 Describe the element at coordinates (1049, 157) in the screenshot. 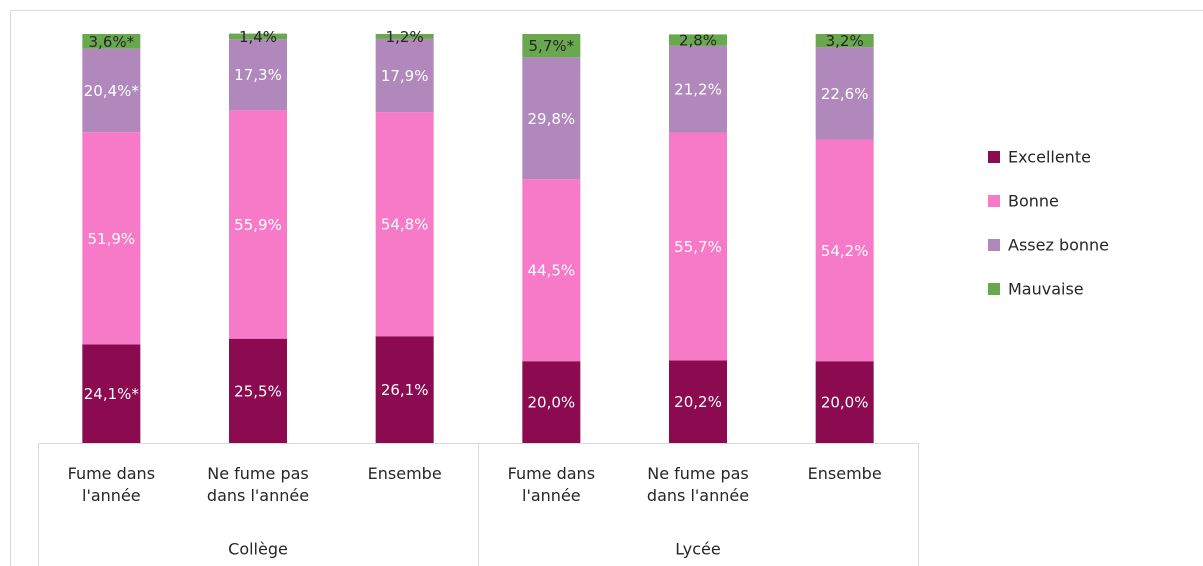

I see `legend-label: Excellente` at that location.